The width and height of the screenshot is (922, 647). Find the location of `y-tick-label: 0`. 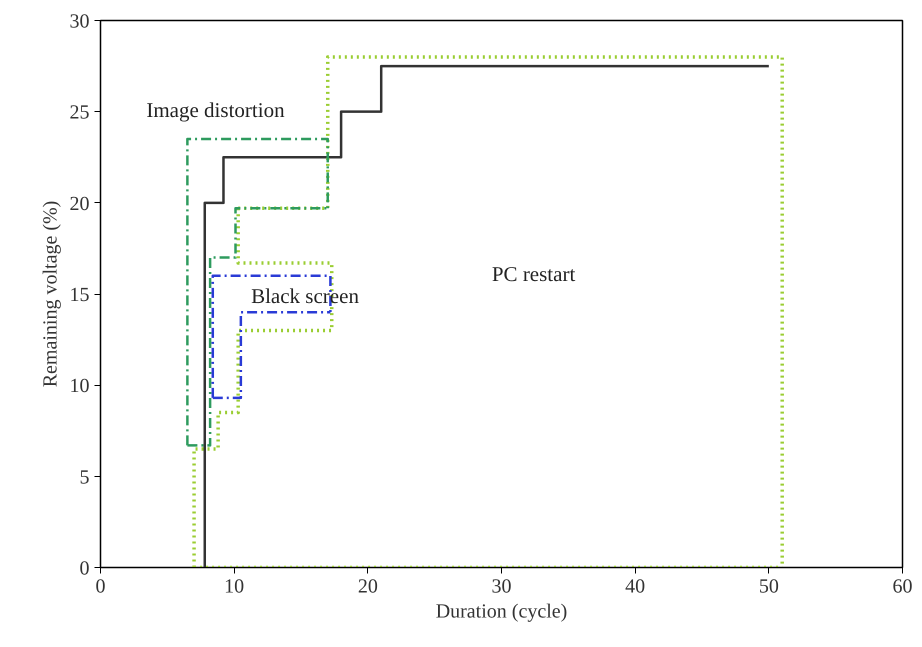

y-tick-label: 0 is located at coordinates (85, 569).